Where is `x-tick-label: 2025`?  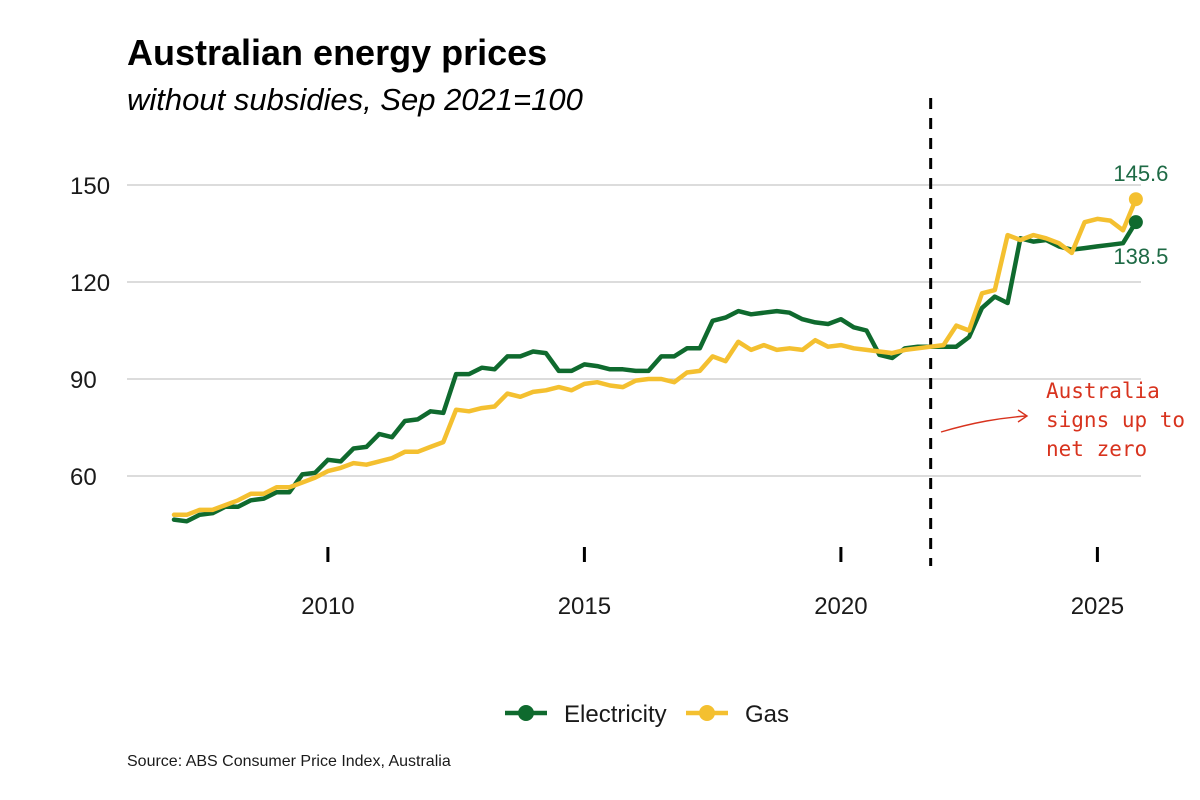 x-tick-label: 2025 is located at coordinates (1097, 606).